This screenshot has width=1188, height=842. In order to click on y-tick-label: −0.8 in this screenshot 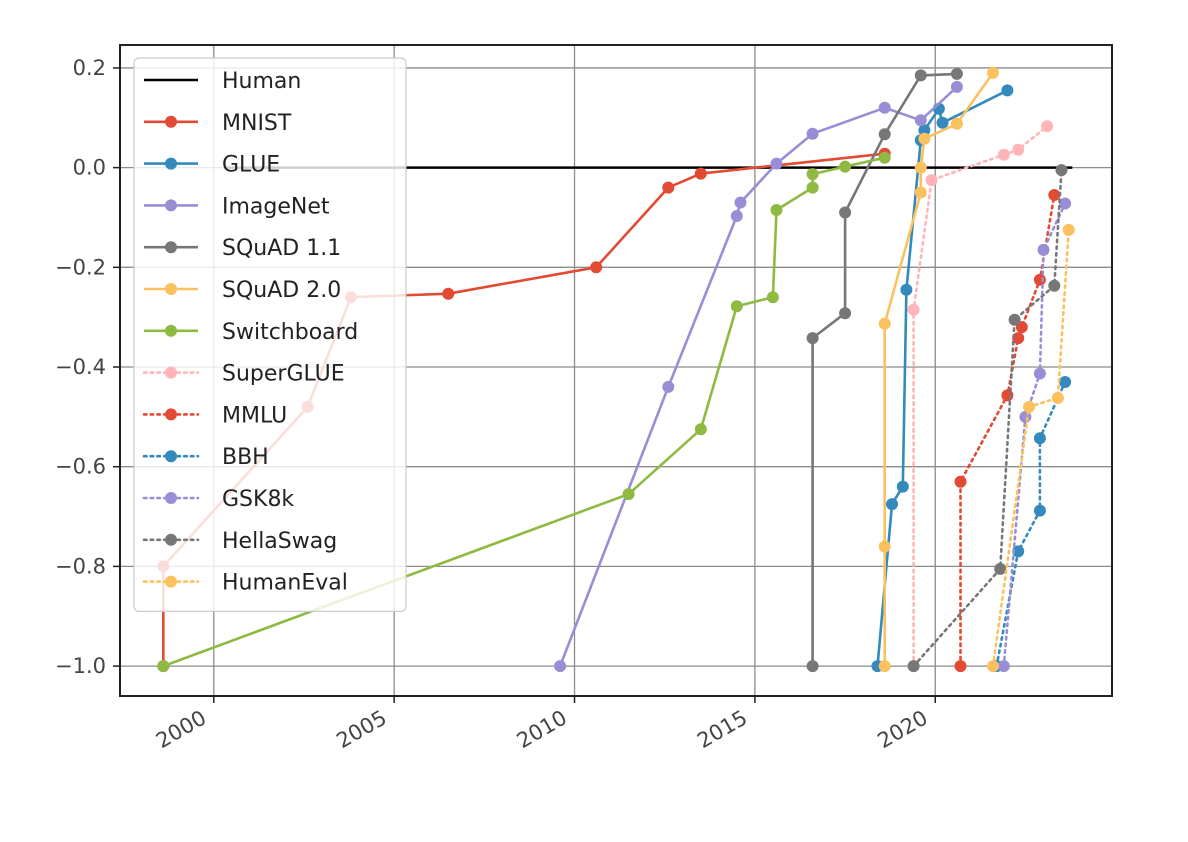, I will do `click(80, 566)`.